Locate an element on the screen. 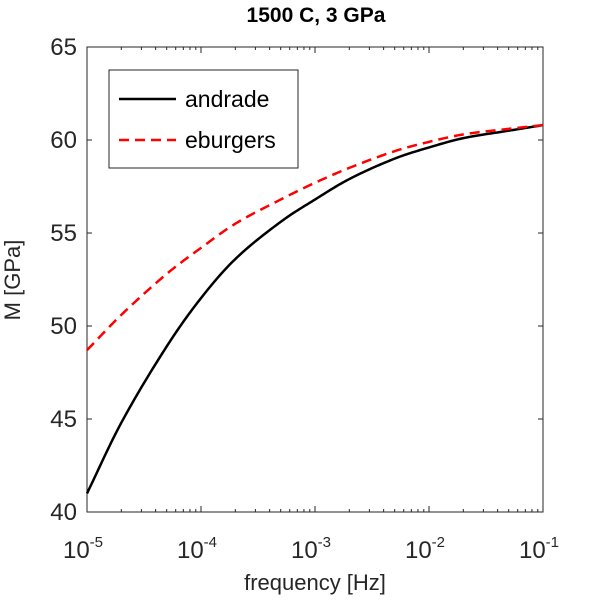 This screenshot has width=600, height=600. legend-label-andrade: andrade is located at coordinates (227, 99).